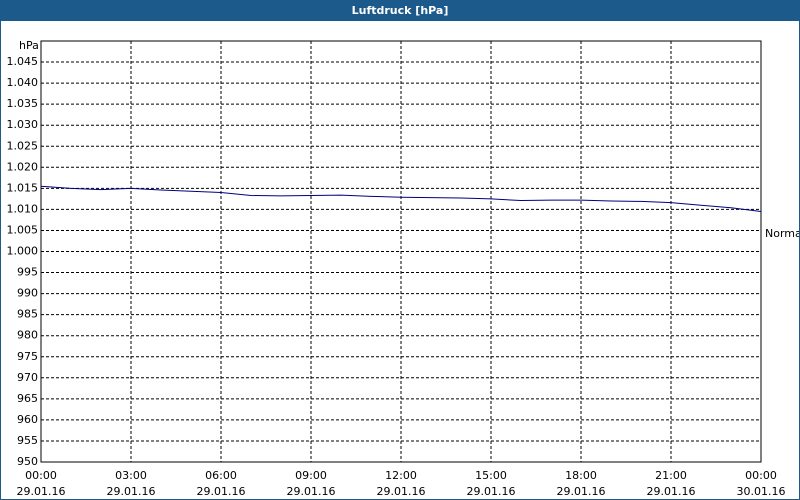  Describe the element at coordinates (23, 124) in the screenshot. I see `y-tick-label: 1.030` at that location.